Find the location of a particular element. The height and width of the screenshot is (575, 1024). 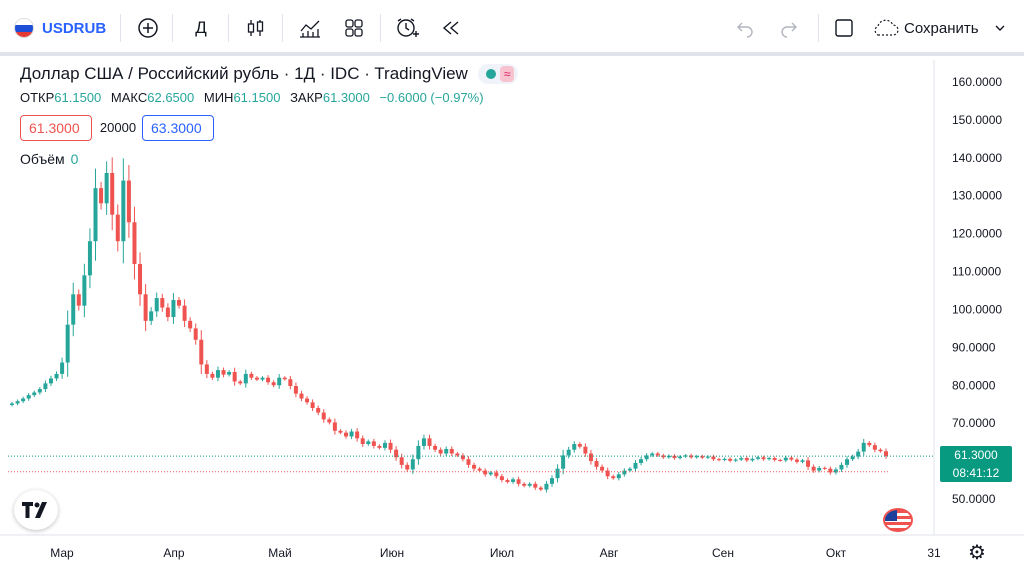

undo-button is located at coordinates (745, 28).